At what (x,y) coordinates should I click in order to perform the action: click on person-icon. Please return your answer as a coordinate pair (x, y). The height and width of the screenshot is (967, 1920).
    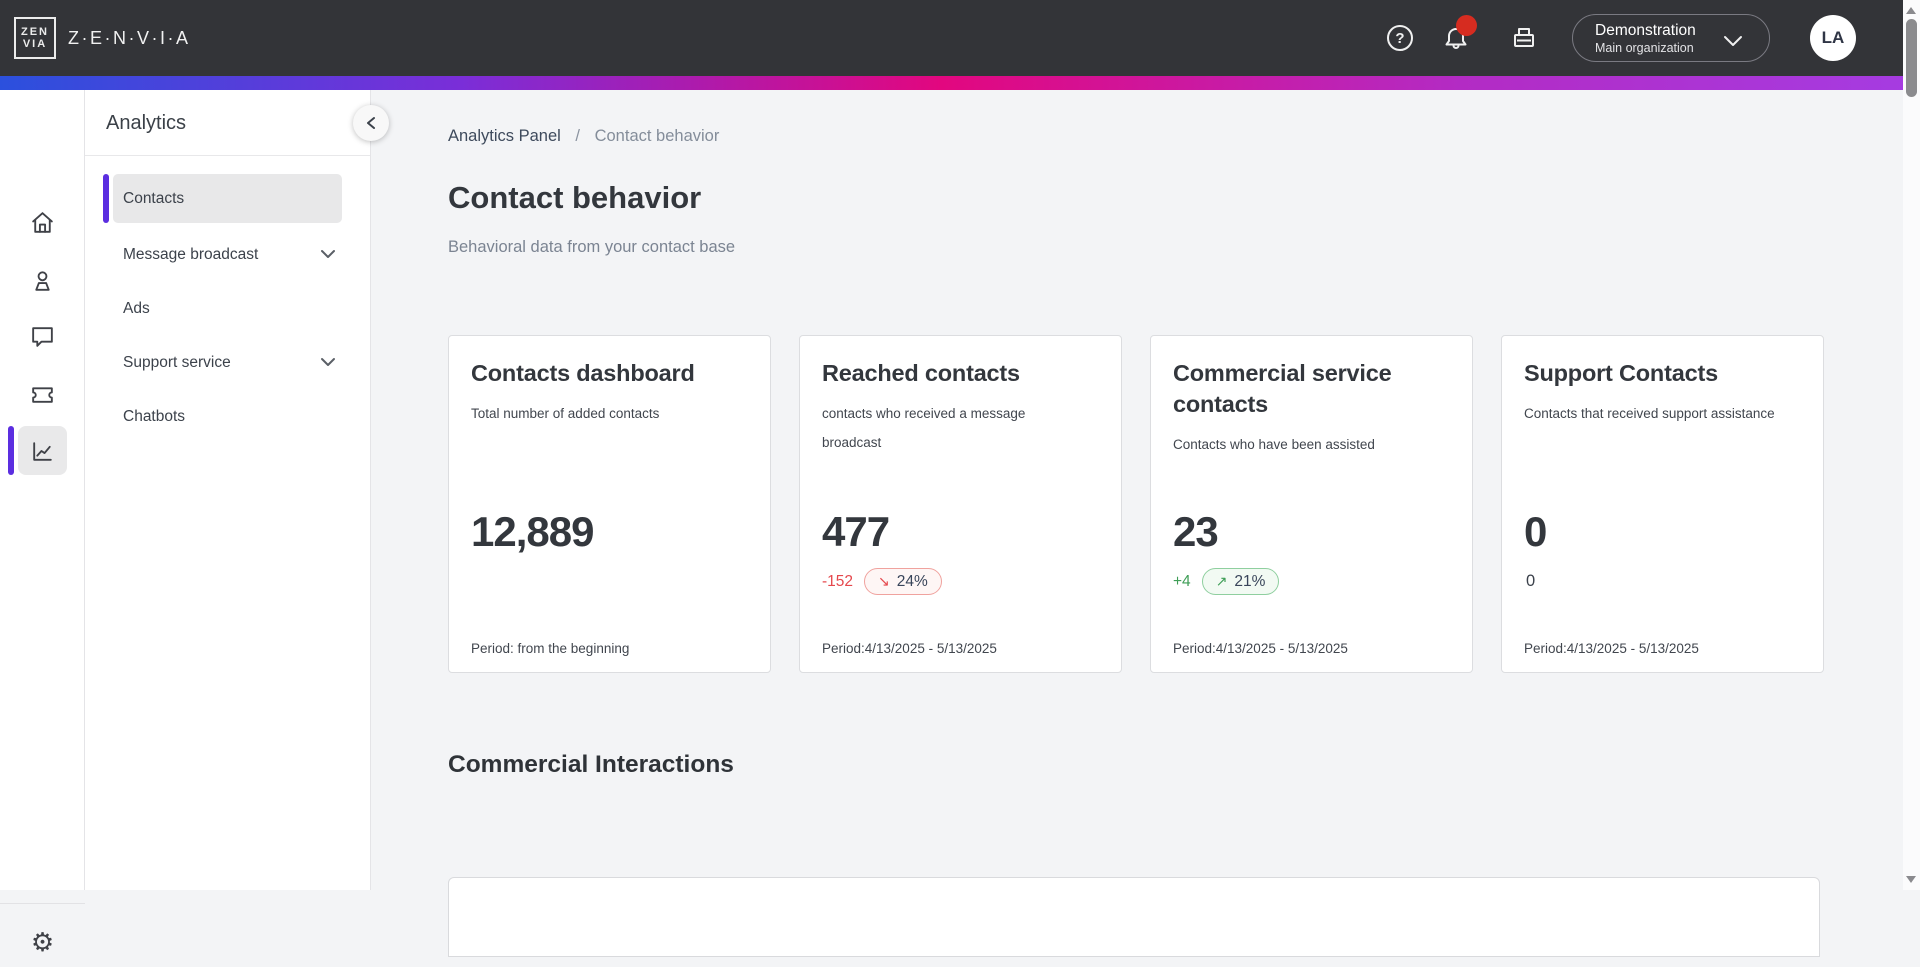
    Looking at the image, I should click on (42, 280).